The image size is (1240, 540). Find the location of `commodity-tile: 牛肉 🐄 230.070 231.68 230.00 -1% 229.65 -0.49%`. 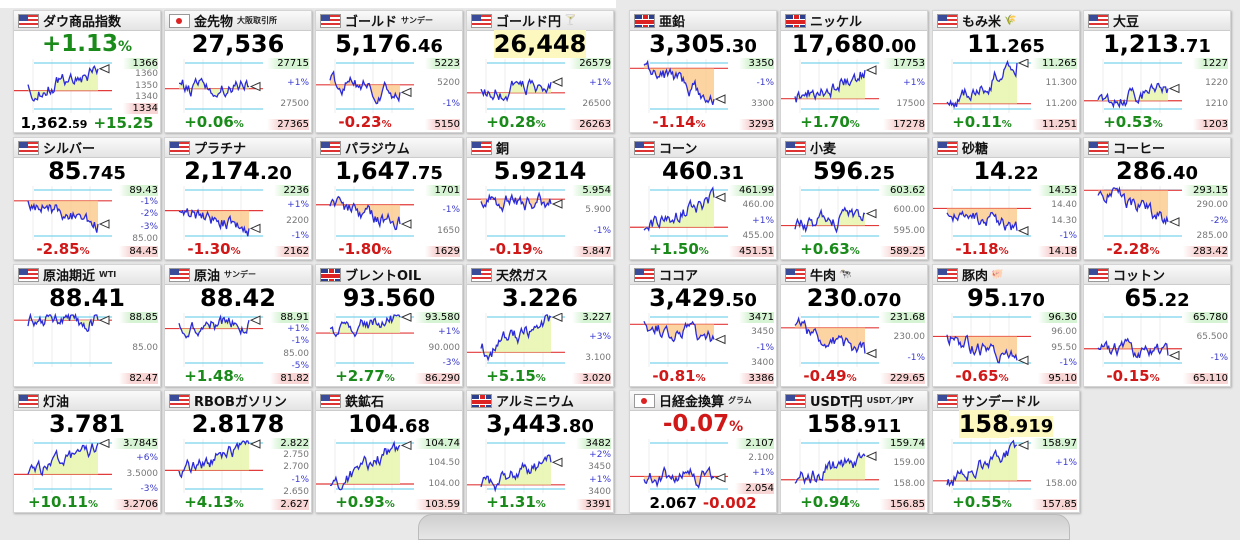

commodity-tile: 牛肉 🐄 230.070 231.68 230.00 -1% 229.65 -0.49% is located at coordinates (854, 325).